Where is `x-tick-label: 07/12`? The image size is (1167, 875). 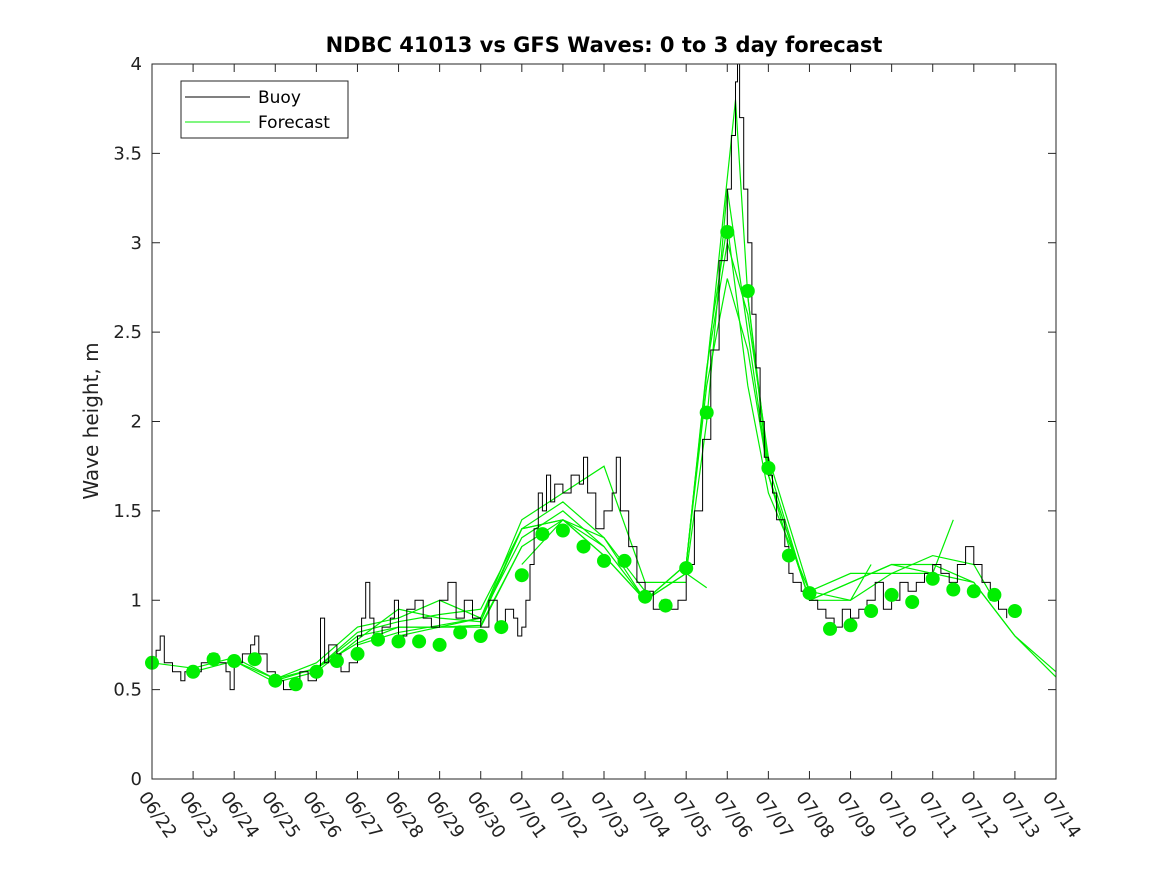 x-tick-label: 07/12 is located at coordinates (979, 815).